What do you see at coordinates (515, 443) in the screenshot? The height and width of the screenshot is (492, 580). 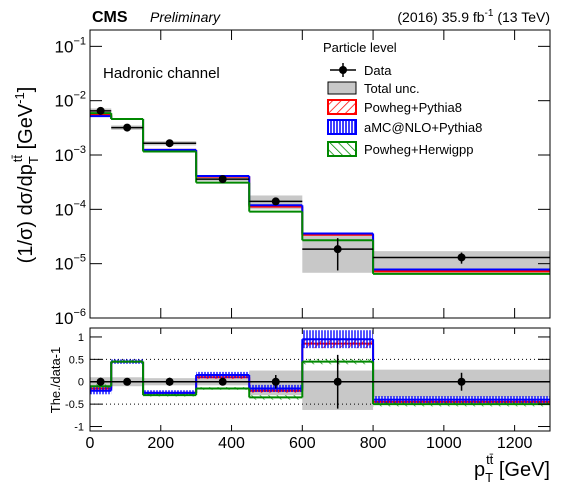 I see `x-tick-label: 1200` at bounding box center [515, 443].